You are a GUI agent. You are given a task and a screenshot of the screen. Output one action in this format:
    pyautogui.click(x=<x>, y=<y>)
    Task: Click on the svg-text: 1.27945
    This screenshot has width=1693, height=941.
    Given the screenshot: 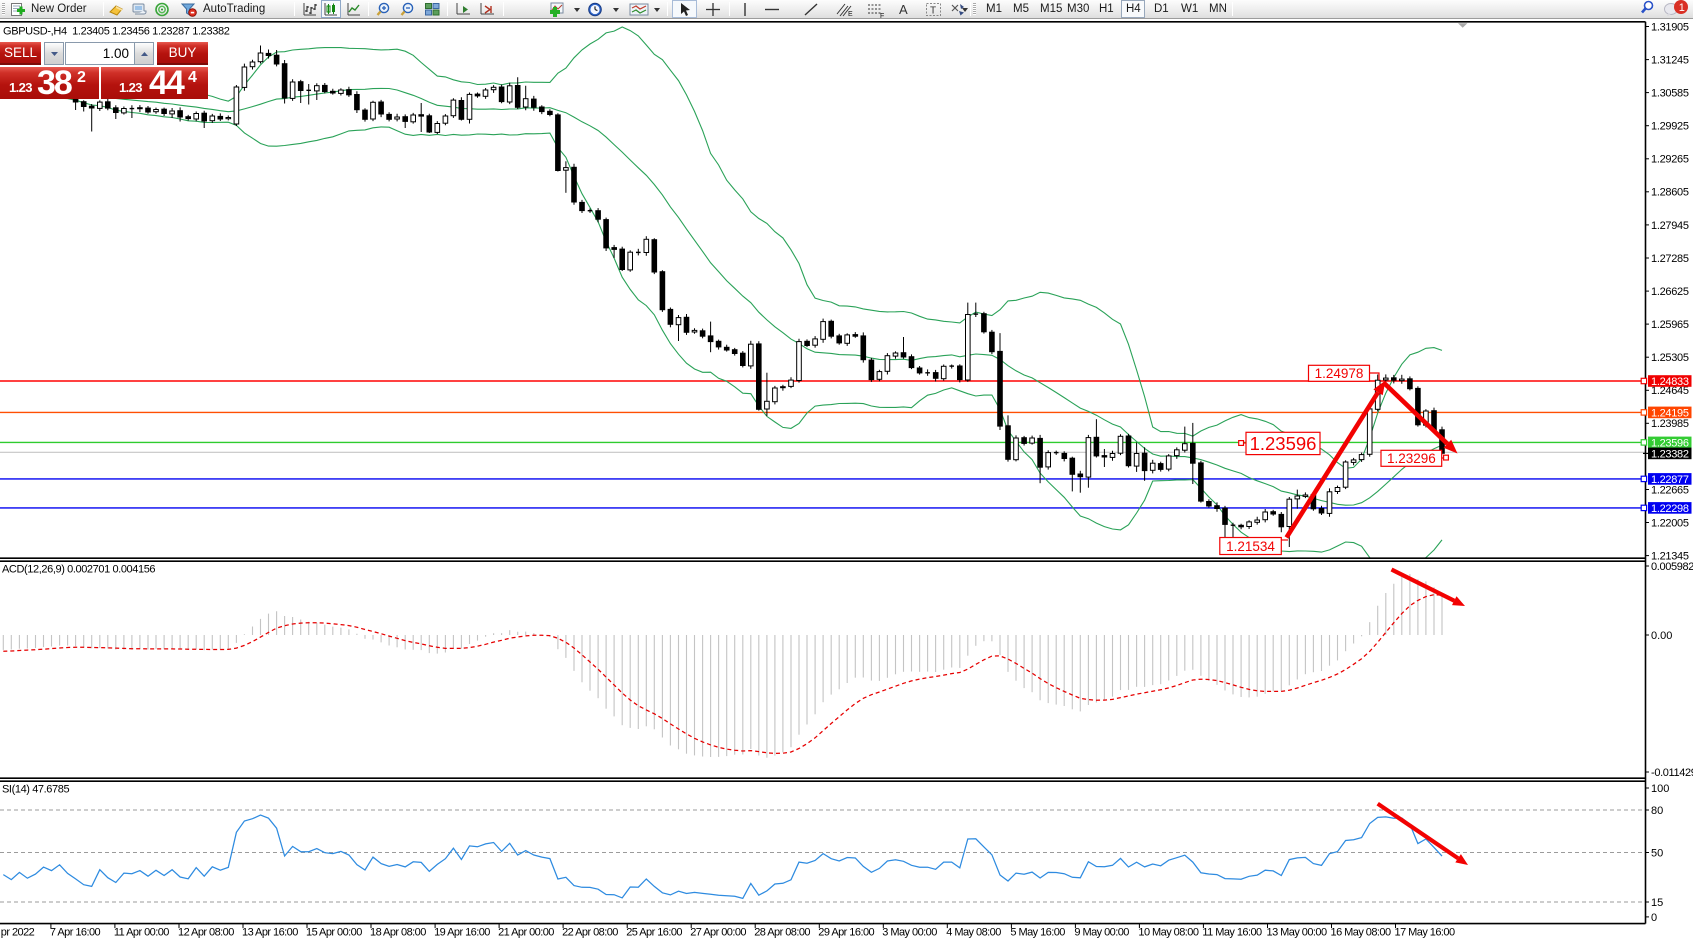 What is the action you would take?
    pyautogui.click(x=1670, y=226)
    